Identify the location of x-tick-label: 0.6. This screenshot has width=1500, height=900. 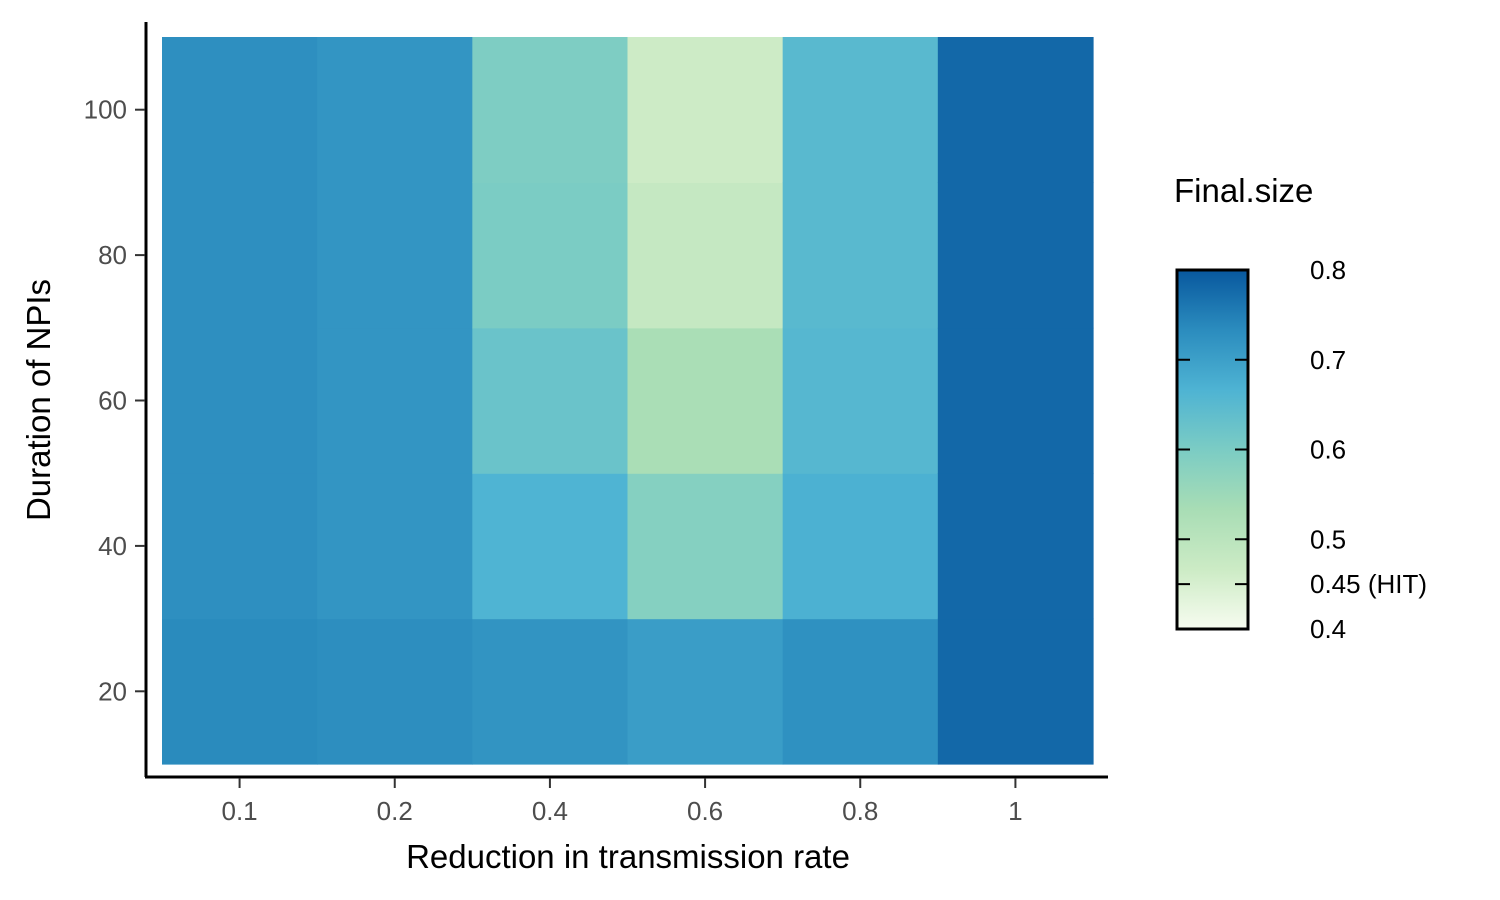
(705, 811).